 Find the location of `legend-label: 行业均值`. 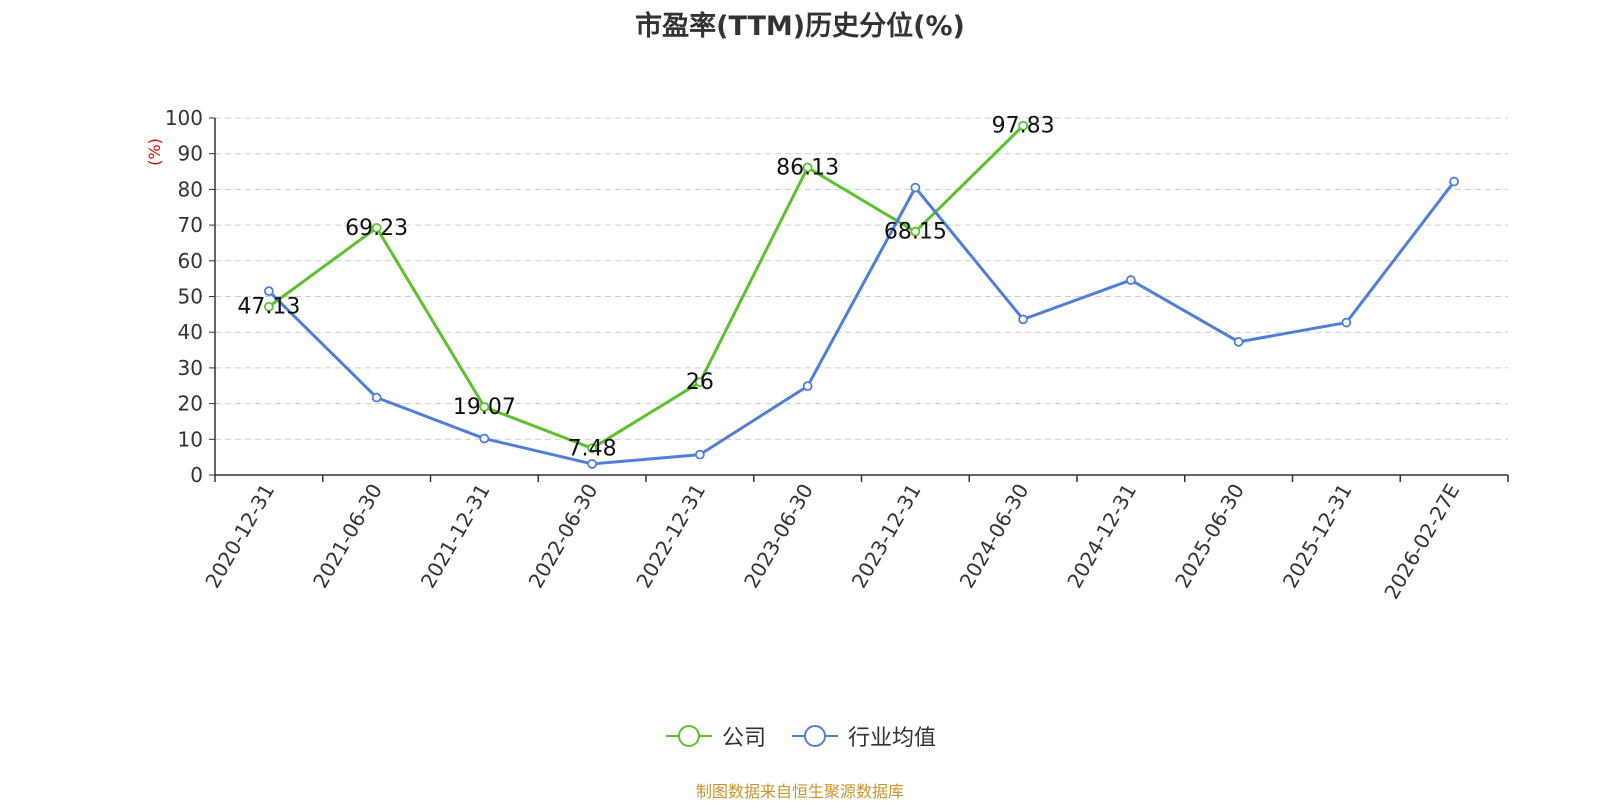

legend-label: 行业均值 is located at coordinates (892, 738).